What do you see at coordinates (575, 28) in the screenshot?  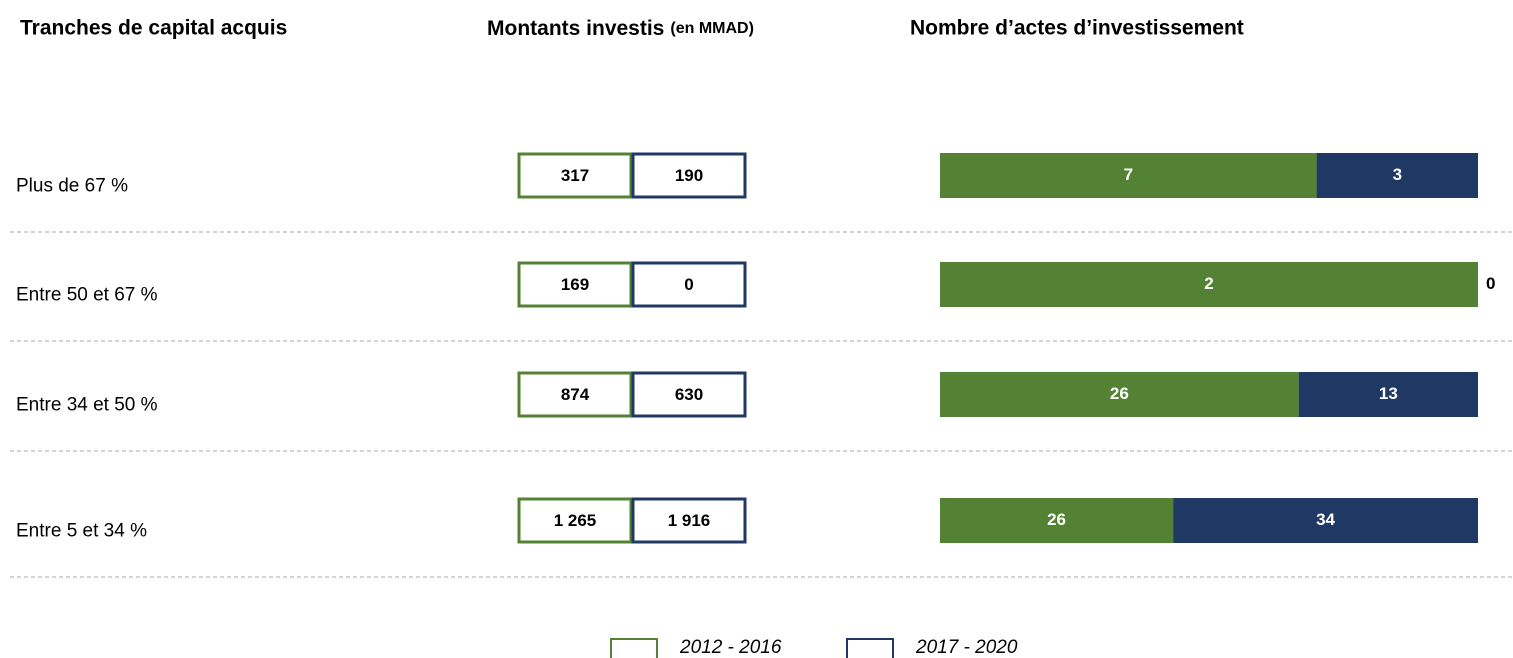 I see `amounts-title-main: Montants investis` at bounding box center [575, 28].